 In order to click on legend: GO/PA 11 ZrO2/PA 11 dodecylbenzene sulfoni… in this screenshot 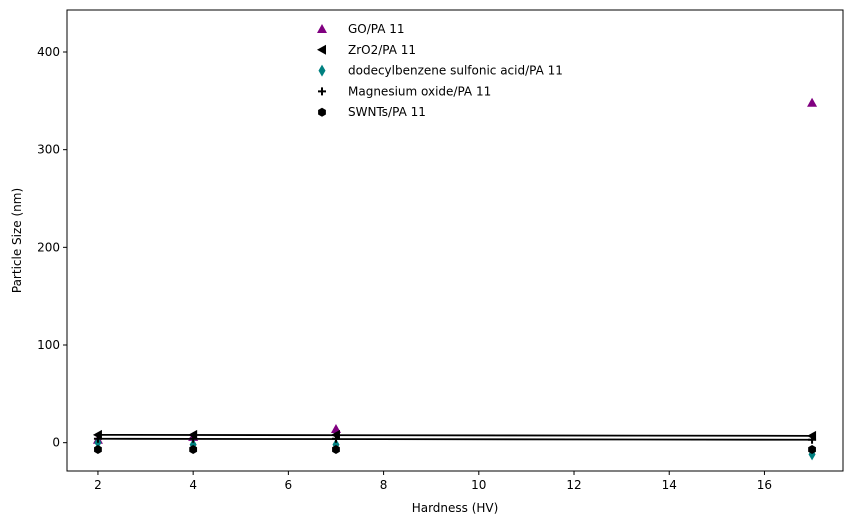, I will do `click(440, 70)`.